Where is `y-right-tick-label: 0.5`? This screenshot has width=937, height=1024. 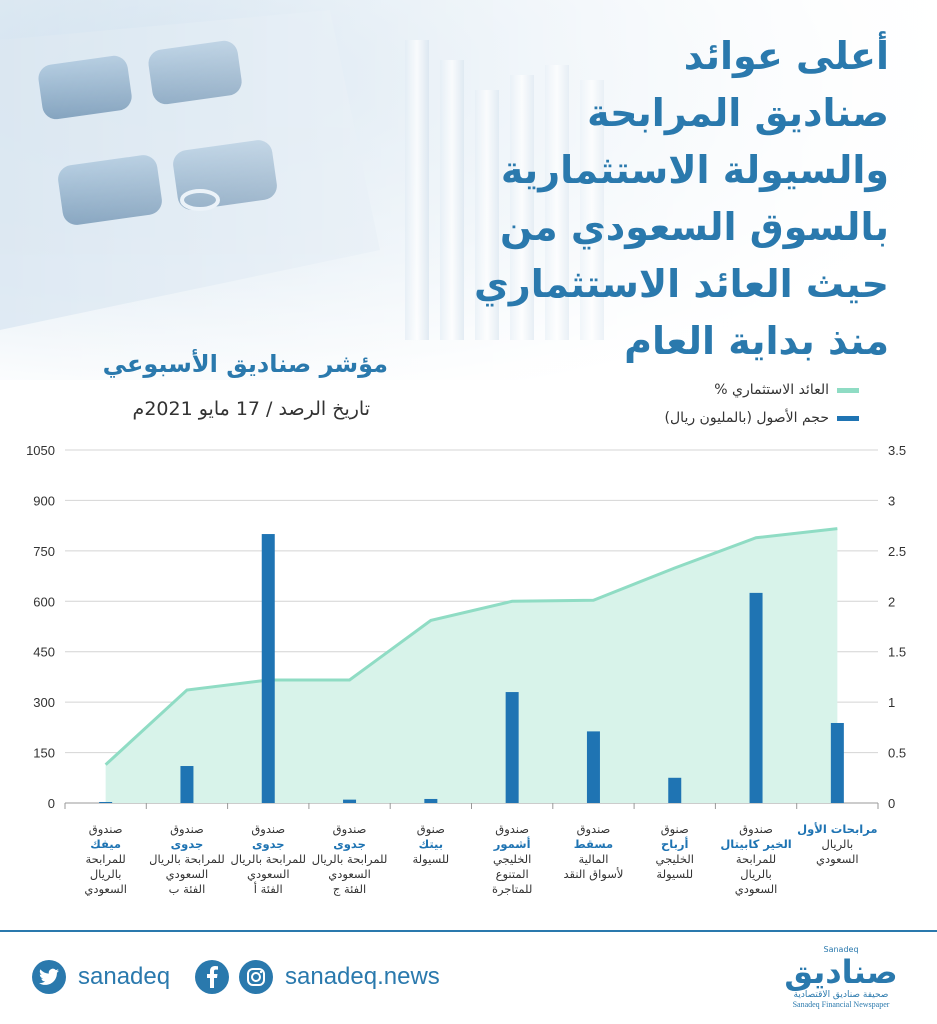
y-right-tick-label: 0.5 is located at coordinates (897, 753).